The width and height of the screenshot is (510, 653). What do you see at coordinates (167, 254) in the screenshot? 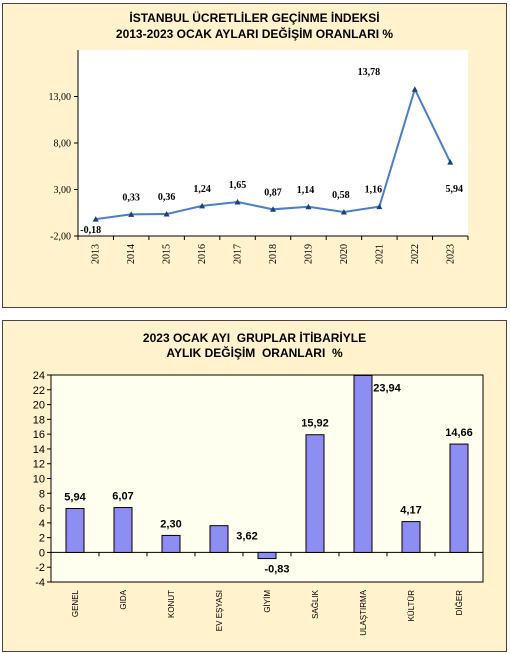
I see `x-tick-label: 2015` at bounding box center [167, 254].